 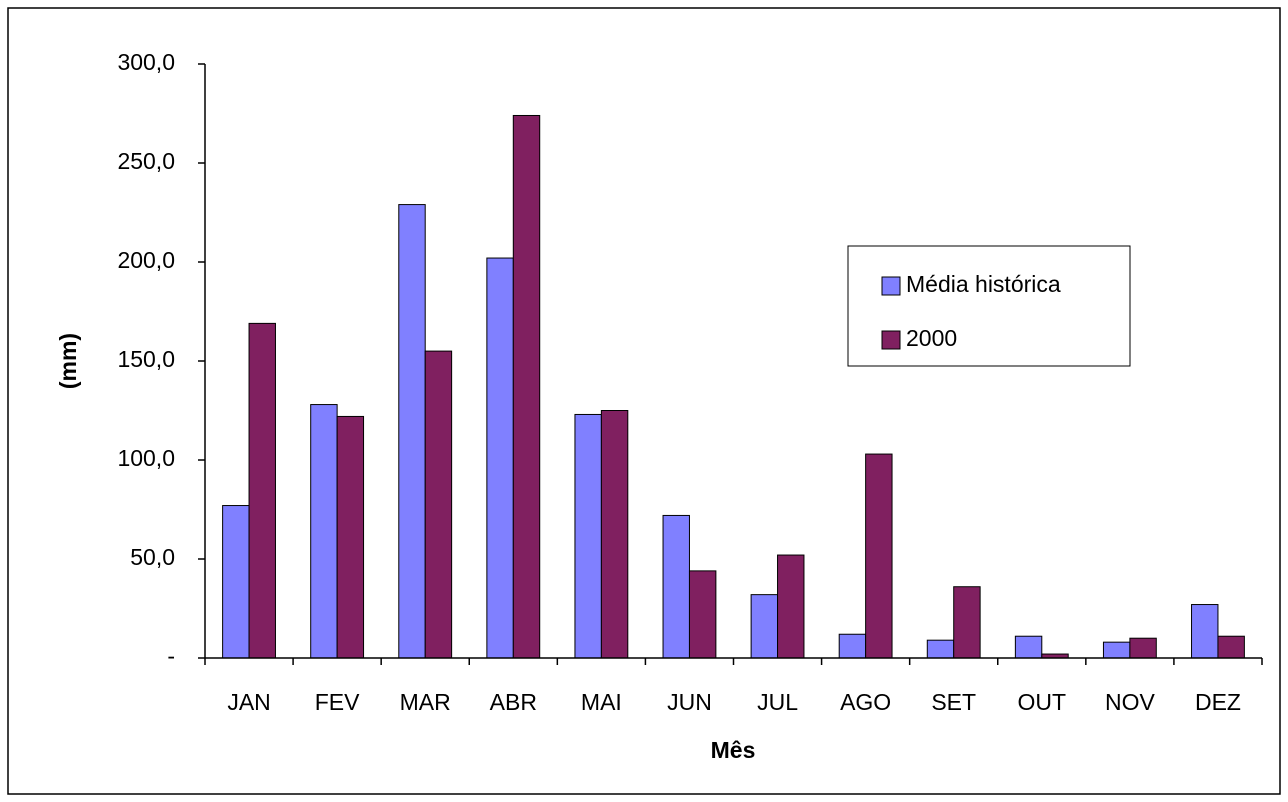 What do you see at coordinates (146, 359) in the screenshot?
I see `y-tick-label: 150,0` at bounding box center [146, 359].